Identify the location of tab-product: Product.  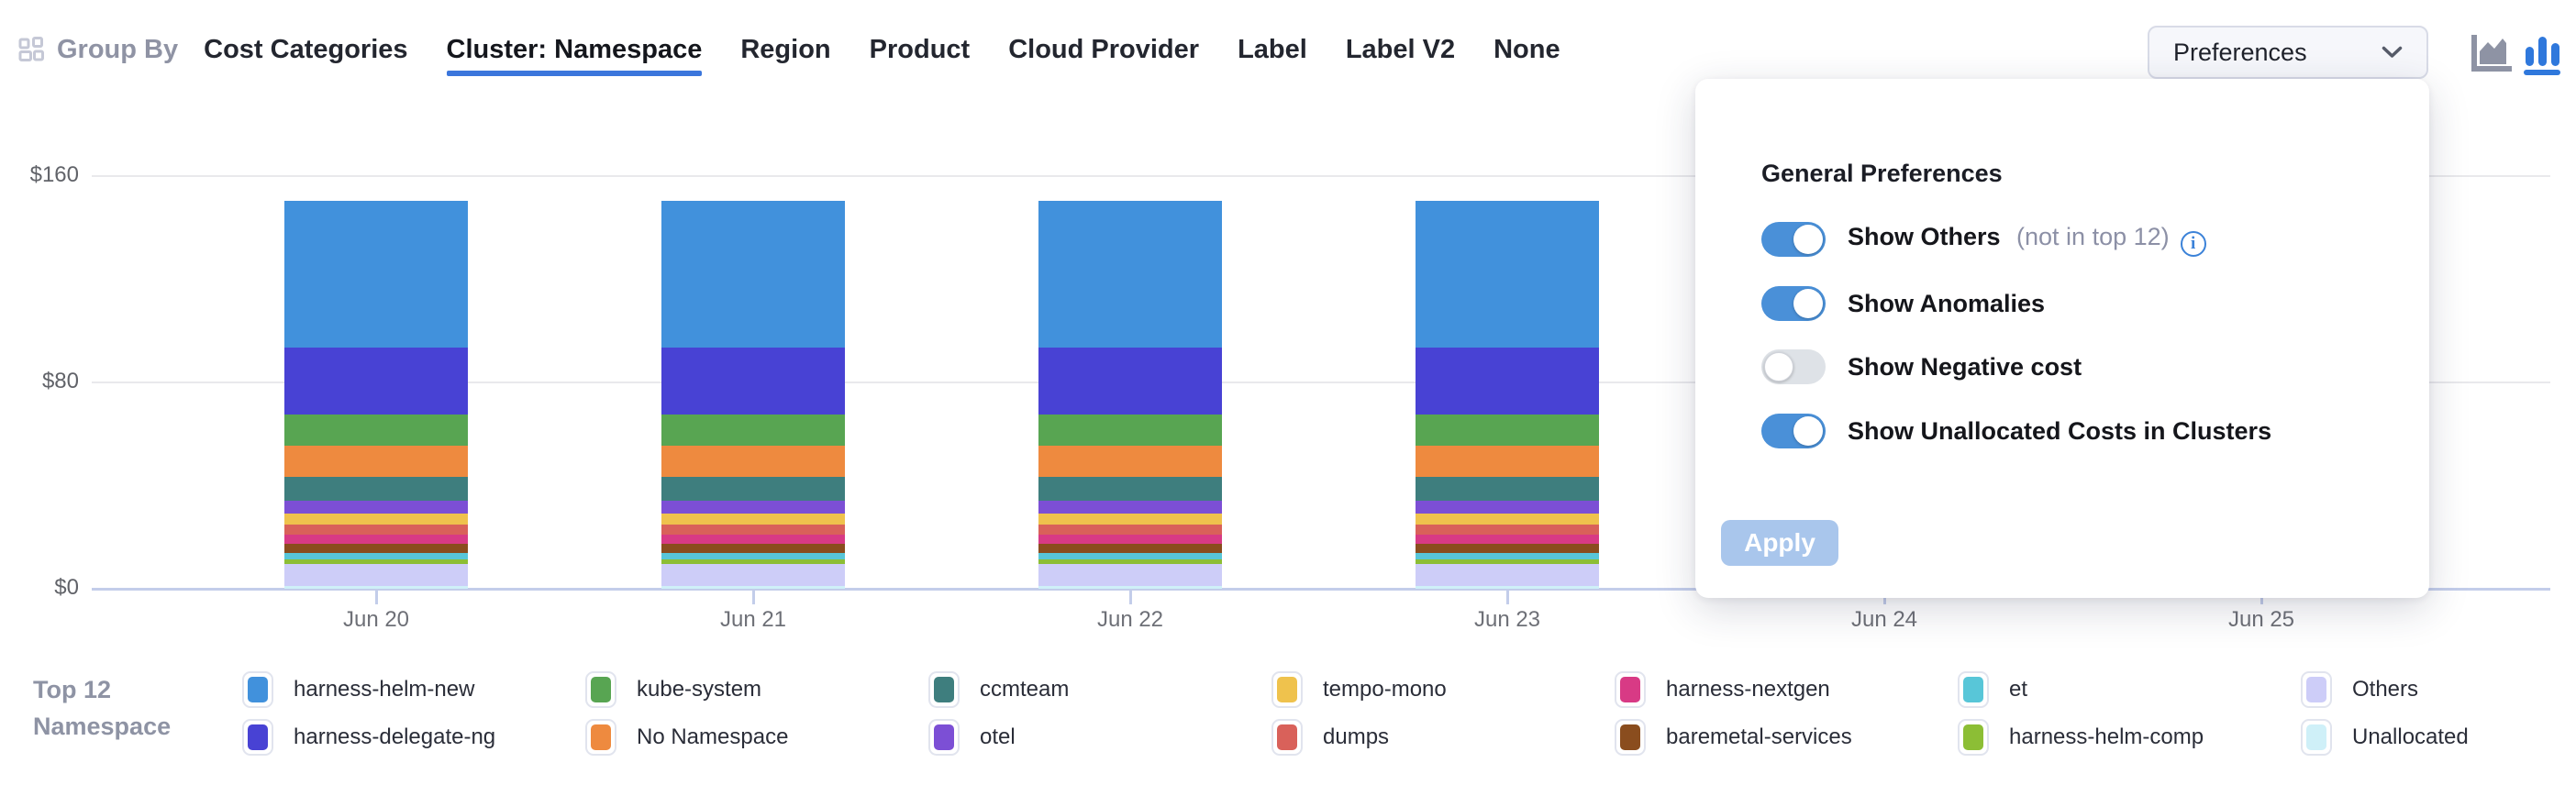
(920, 49).